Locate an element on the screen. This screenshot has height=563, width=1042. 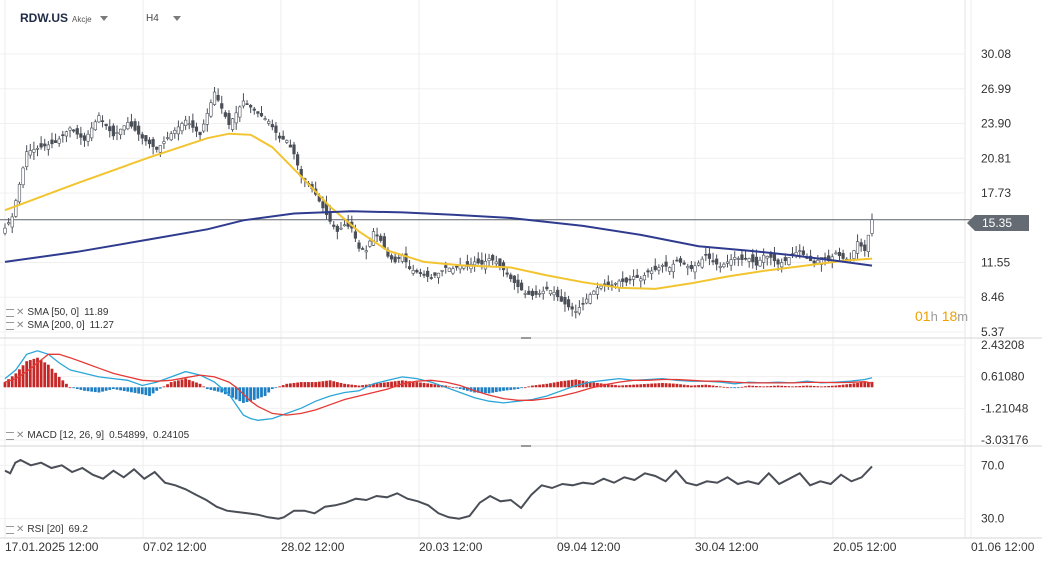
rsi-plot is located at coordinates (438, 489).